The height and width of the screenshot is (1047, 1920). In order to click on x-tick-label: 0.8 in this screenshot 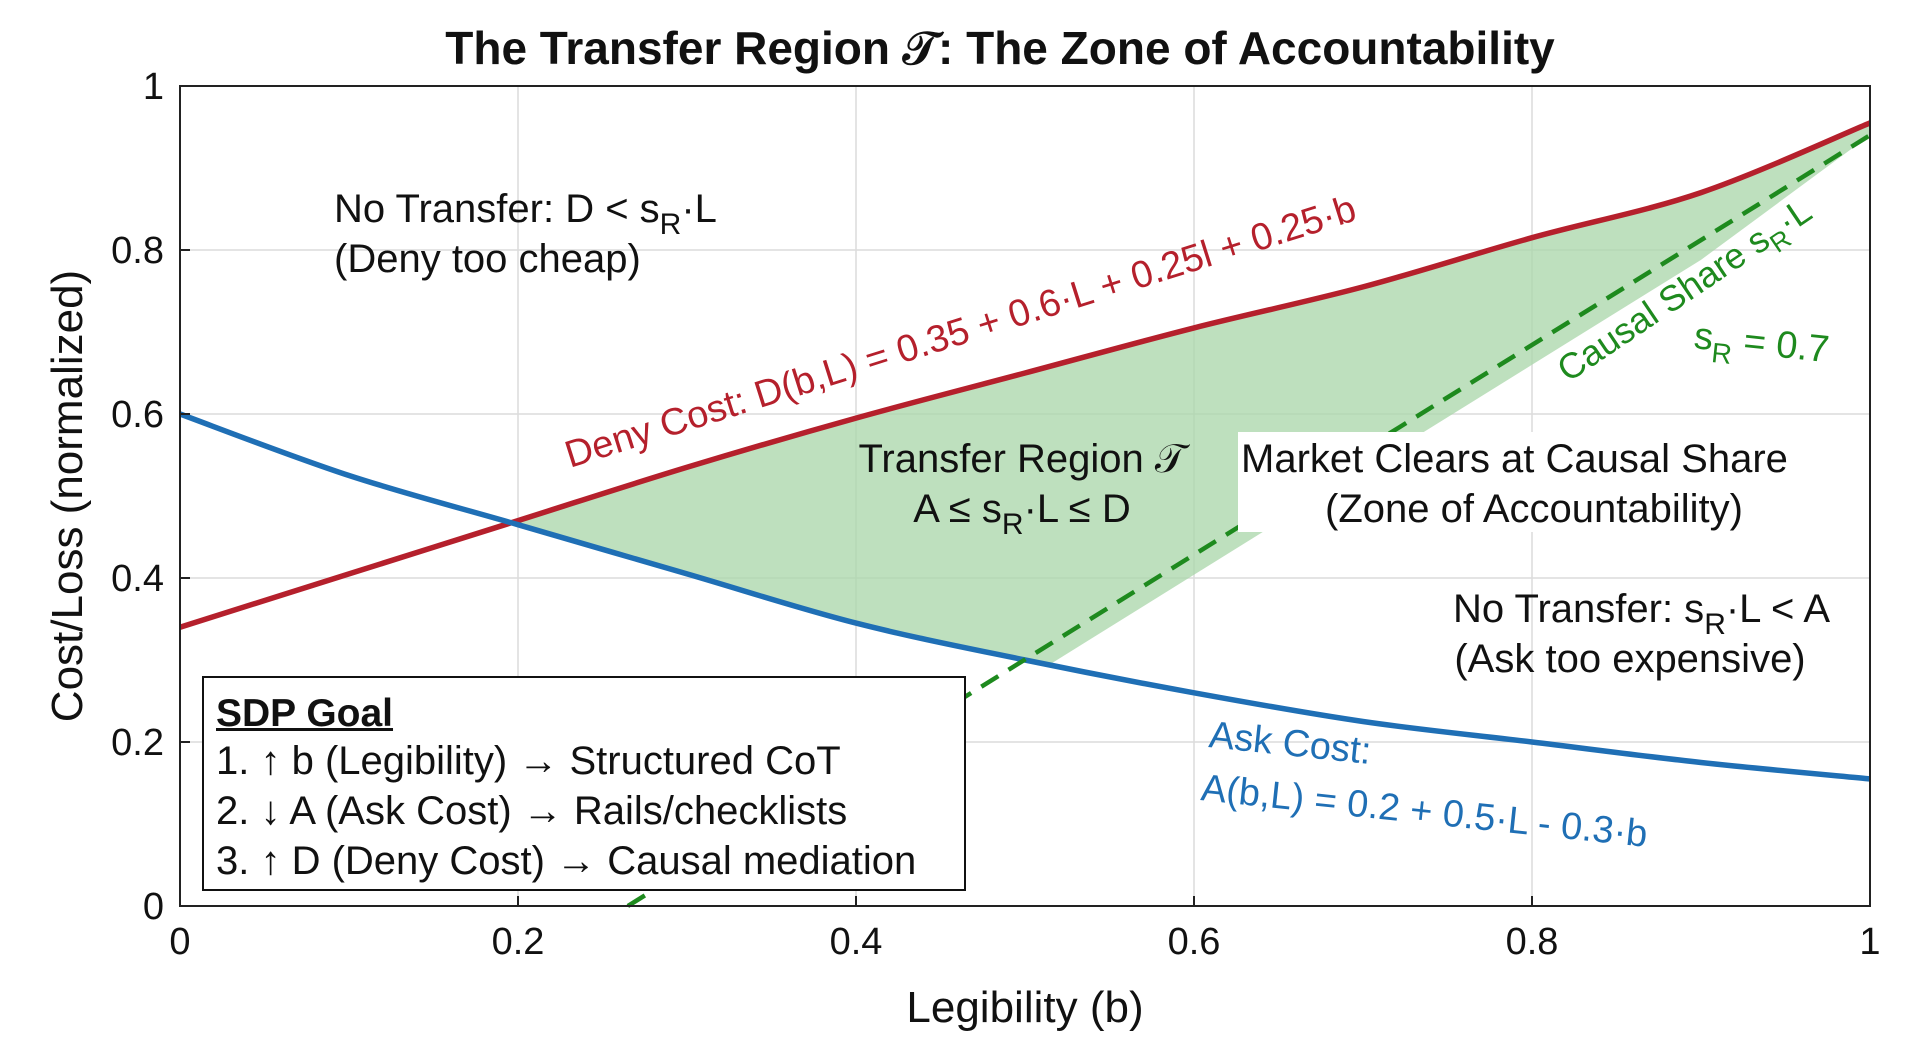, I will do `click(1532, 942)`.